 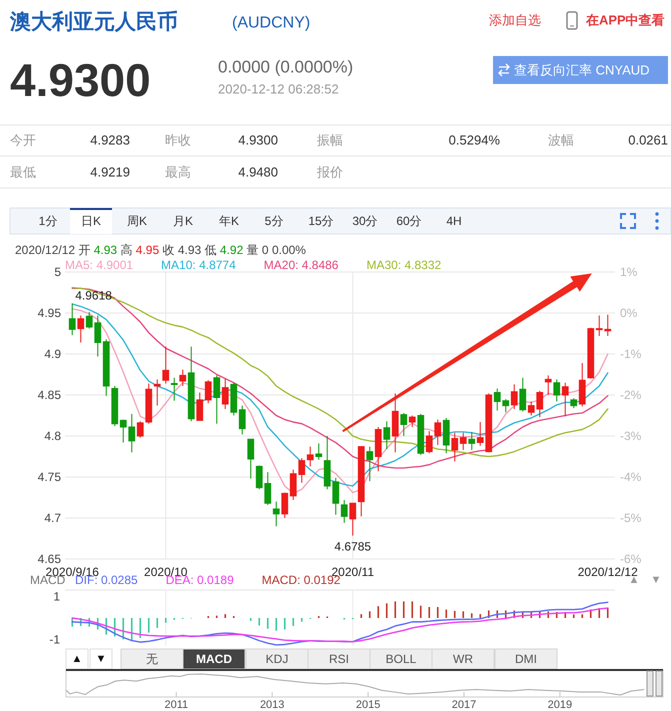 I want to click on y-tick-label: 4.7, so click(x=53, y=518).